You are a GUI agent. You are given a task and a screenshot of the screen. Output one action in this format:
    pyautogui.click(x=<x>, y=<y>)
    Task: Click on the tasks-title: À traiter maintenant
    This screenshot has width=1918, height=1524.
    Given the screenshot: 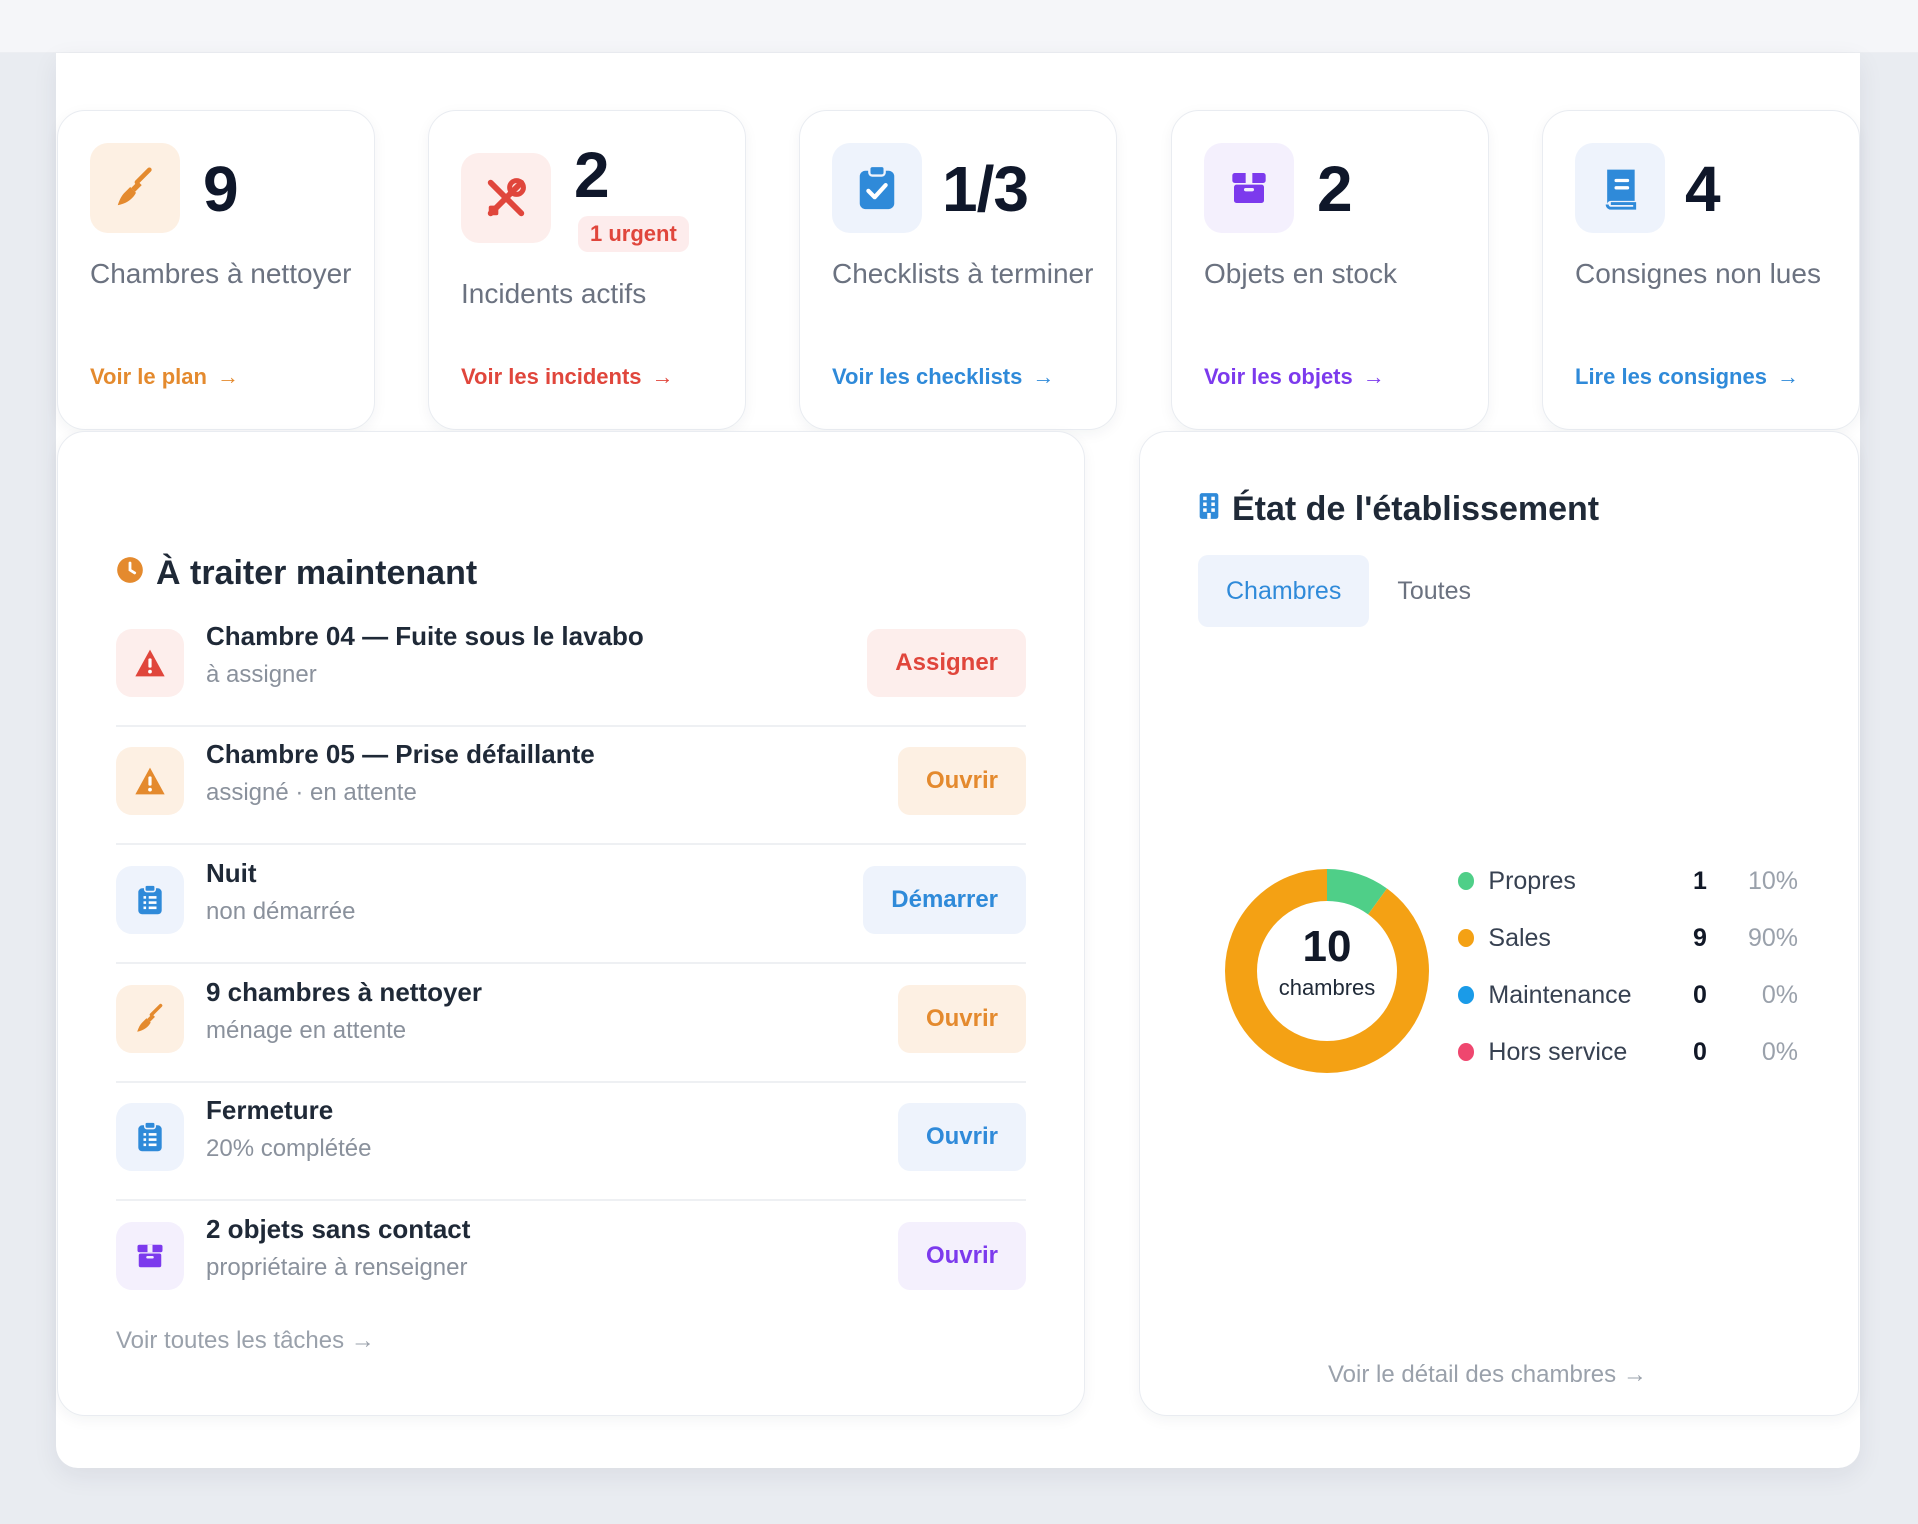 What is the action you would take?
    pyautogui.click(x=296, y=573)
    